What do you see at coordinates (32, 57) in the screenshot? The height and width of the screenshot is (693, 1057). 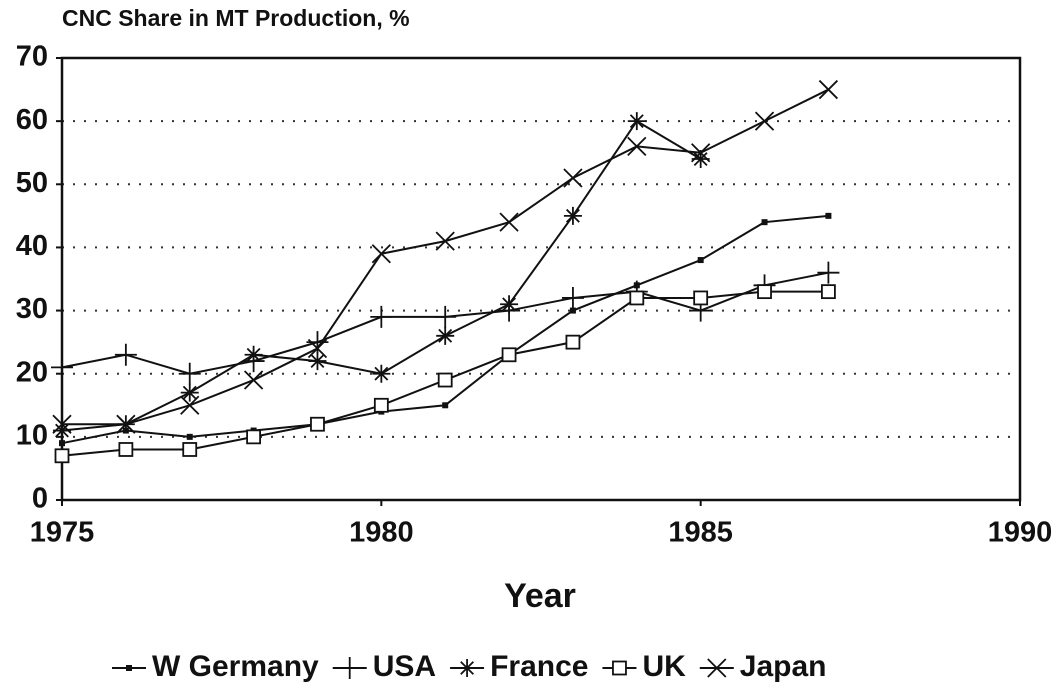 I see `y-tick-label: 70` at bounding box center [32, 57].